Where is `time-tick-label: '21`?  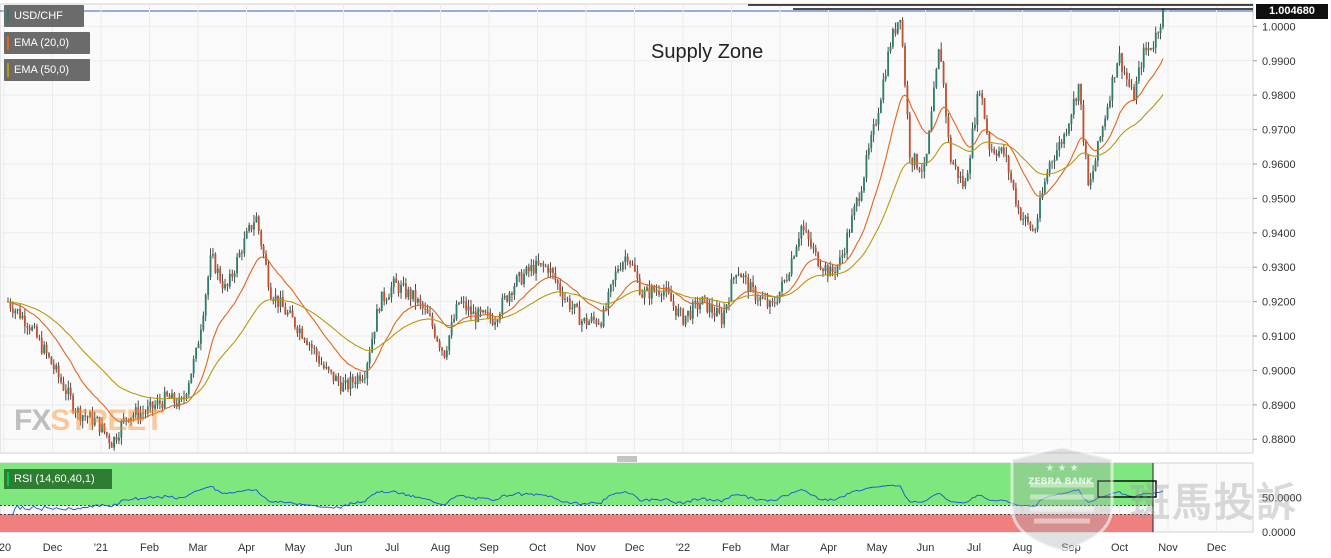
time-tick-label: '21 is located at coordinates (101, 548).